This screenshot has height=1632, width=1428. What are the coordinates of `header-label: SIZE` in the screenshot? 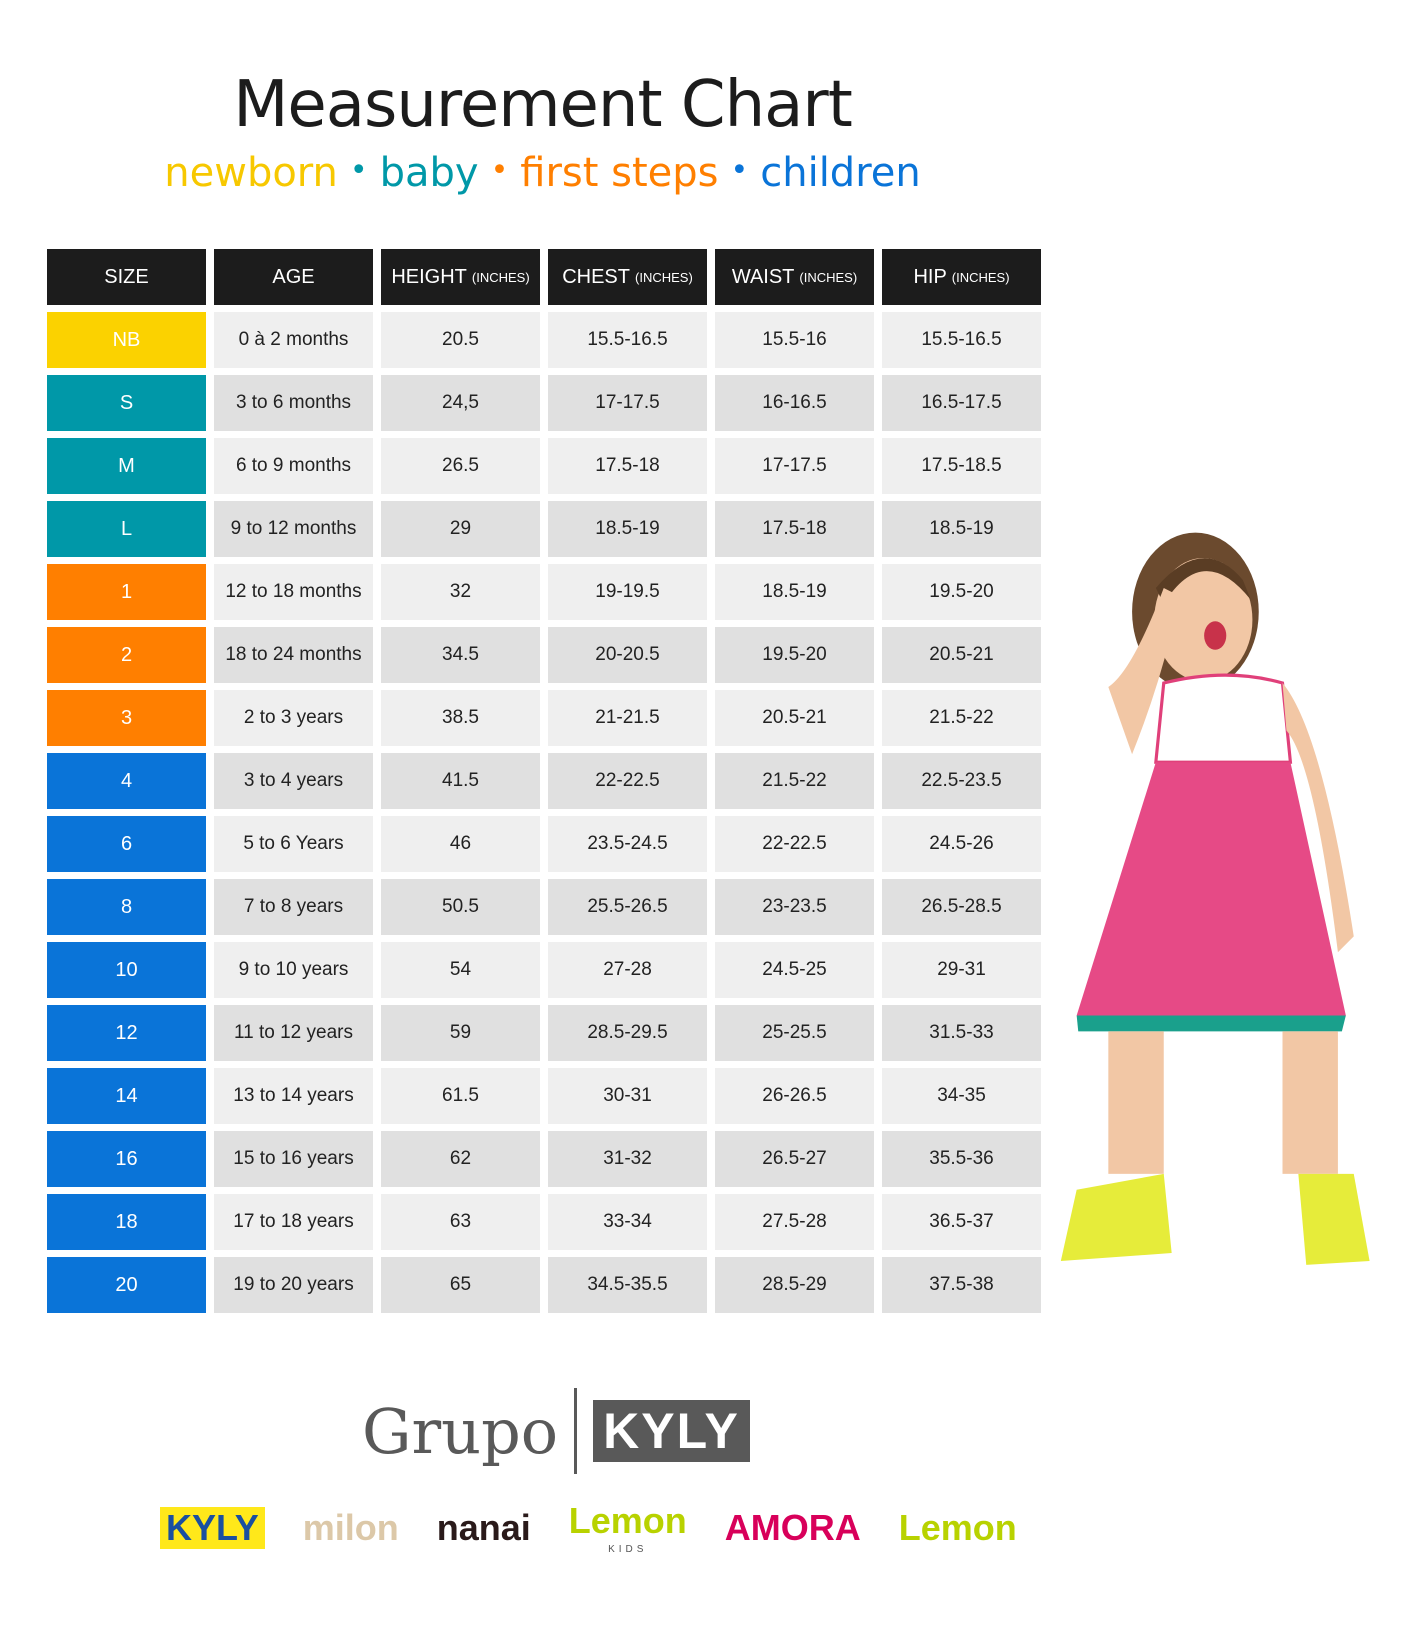 It's located at (126, 276).